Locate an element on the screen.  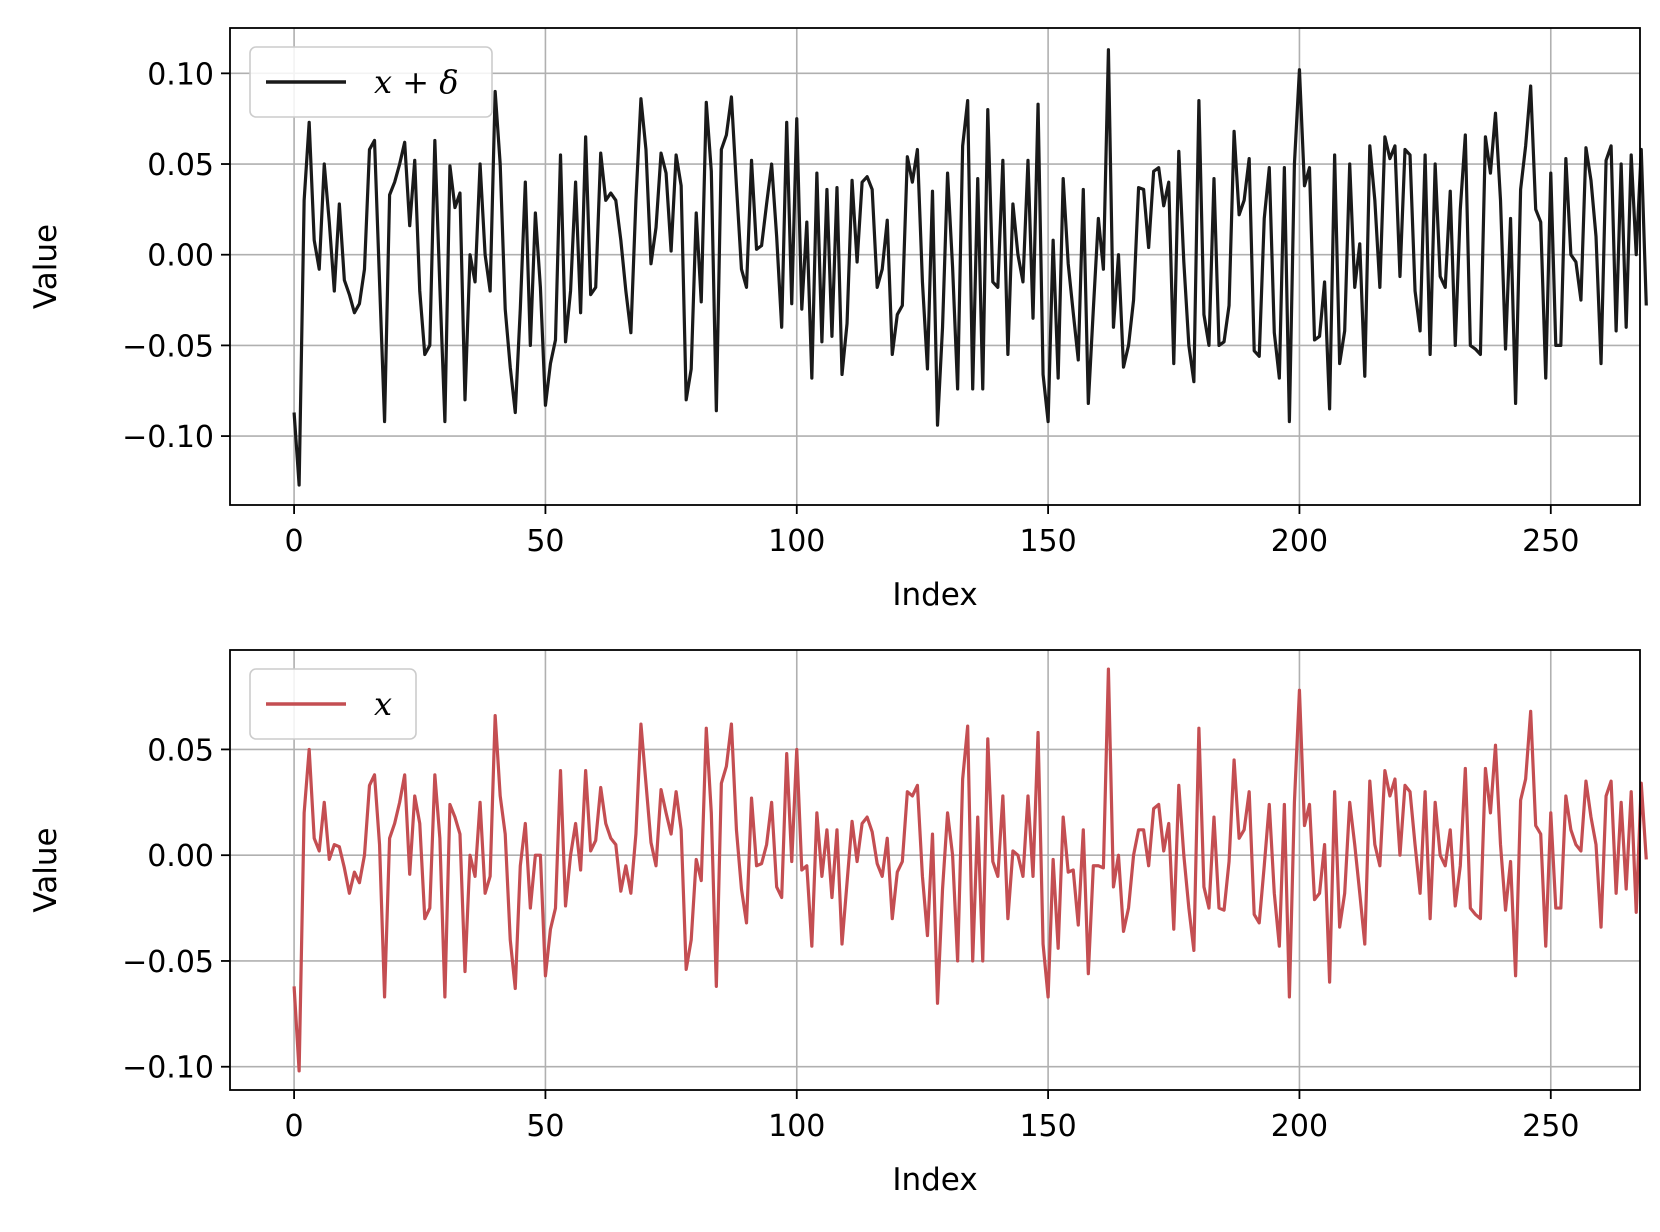
legend-box is located at coordinates (371, 82).